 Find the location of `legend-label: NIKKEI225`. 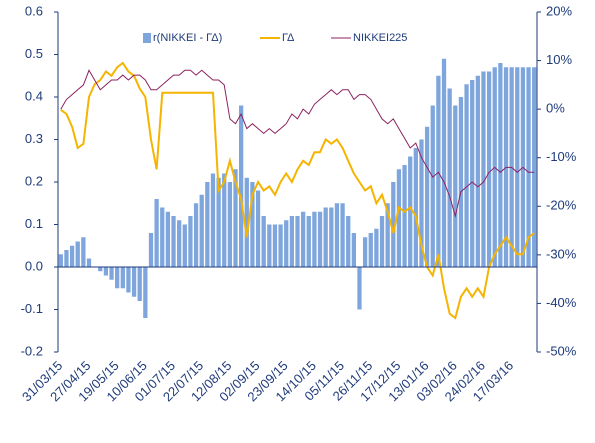

legend-label: NIKKEI225 is located at coordinates (380, 38).